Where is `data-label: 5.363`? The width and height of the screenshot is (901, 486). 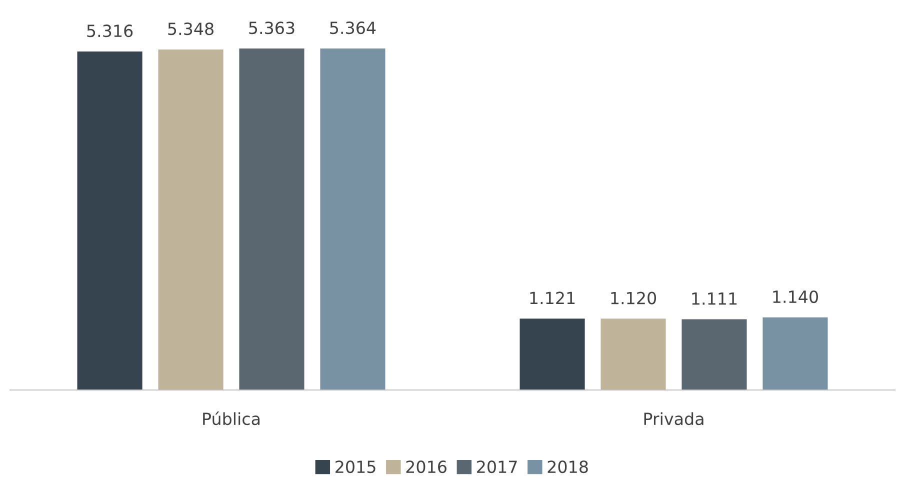
data-label: 5.363 is located at coordinates (271, 28).